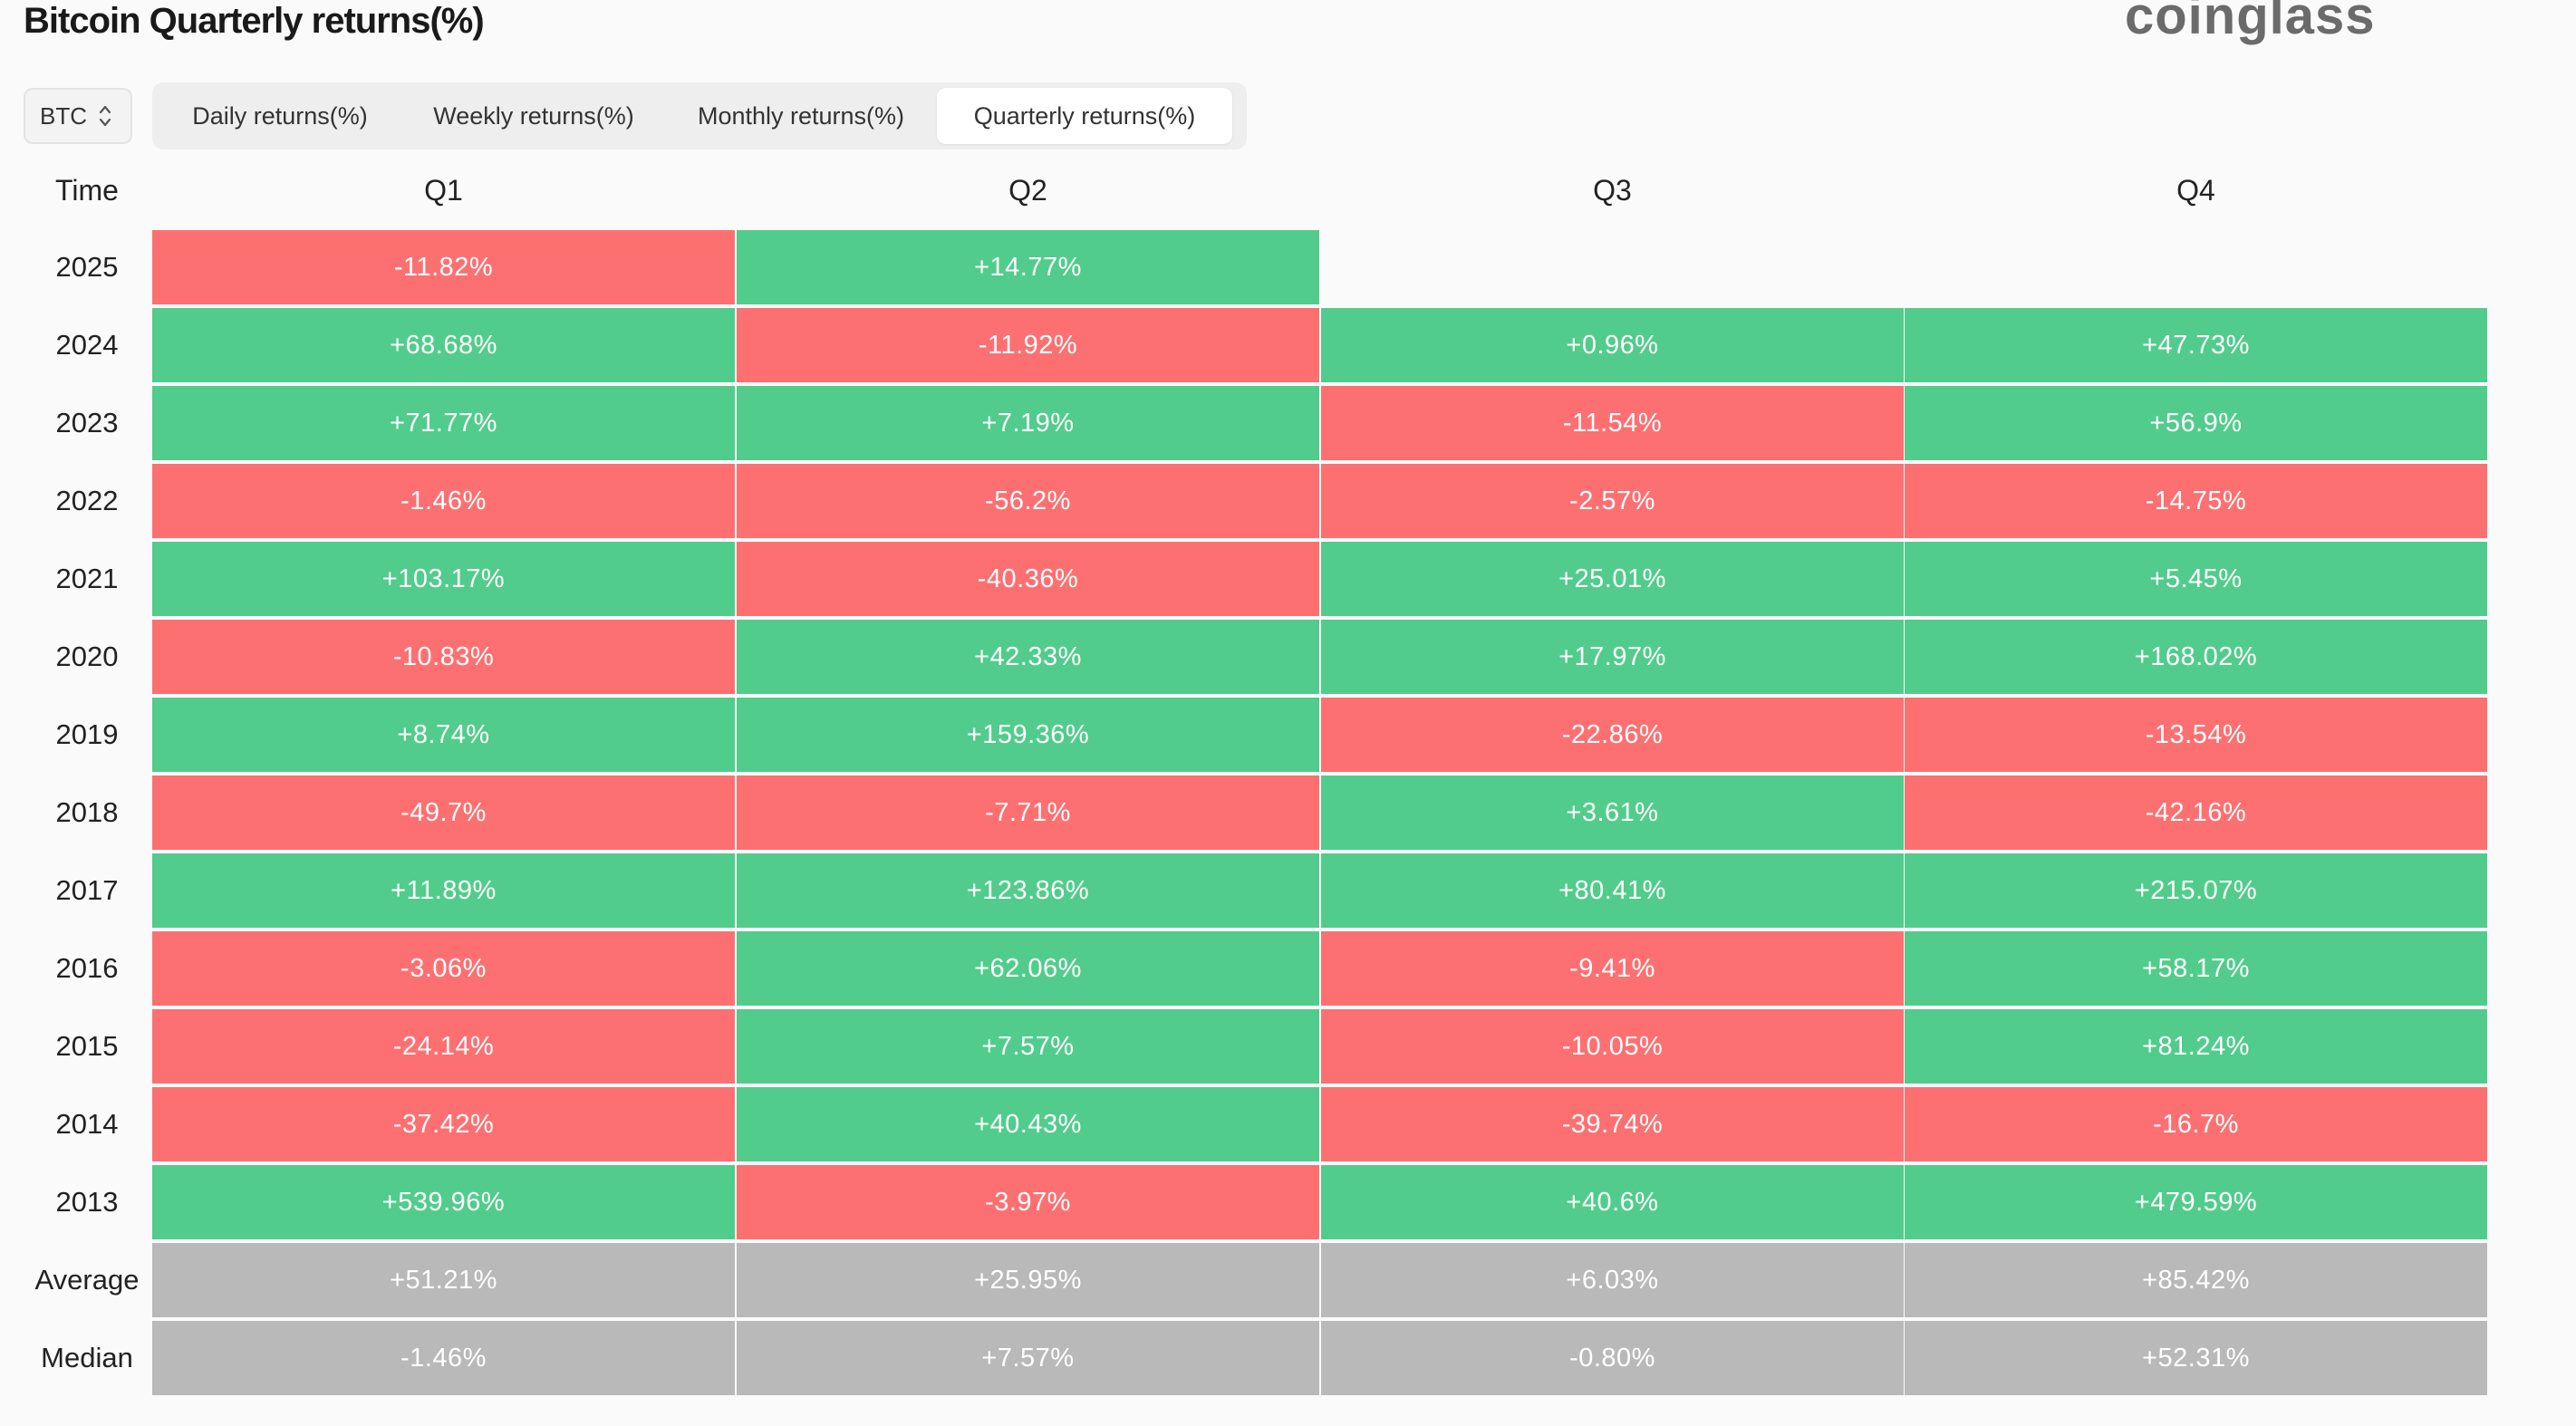  What do you see at coordinates (443, 579) in the screenshot?
I see `return-cell: +103.17%` at bounding box center [443, 579].